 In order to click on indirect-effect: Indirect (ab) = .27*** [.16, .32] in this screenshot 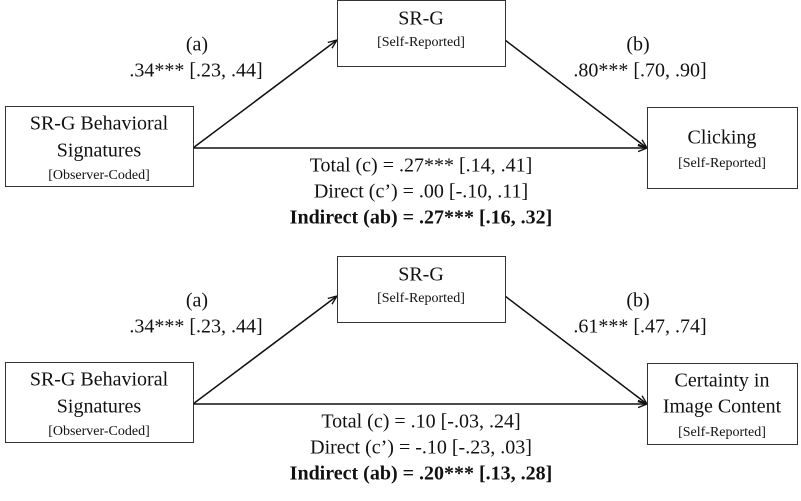, I will do `click(421, 218)`.